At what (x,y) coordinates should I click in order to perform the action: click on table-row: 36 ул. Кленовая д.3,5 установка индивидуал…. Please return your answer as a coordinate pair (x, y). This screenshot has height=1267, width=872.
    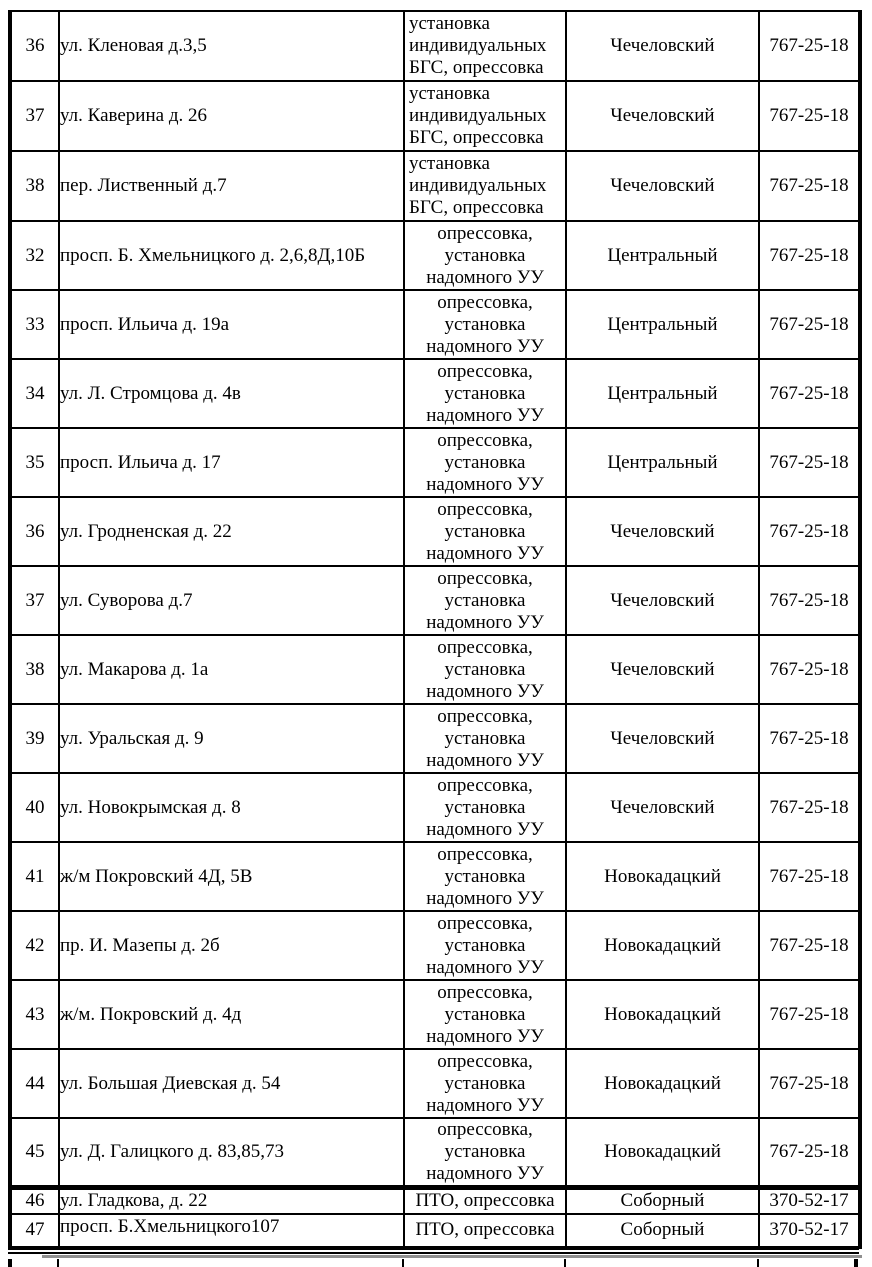
    Looking at the image, I should click on (435, 46).